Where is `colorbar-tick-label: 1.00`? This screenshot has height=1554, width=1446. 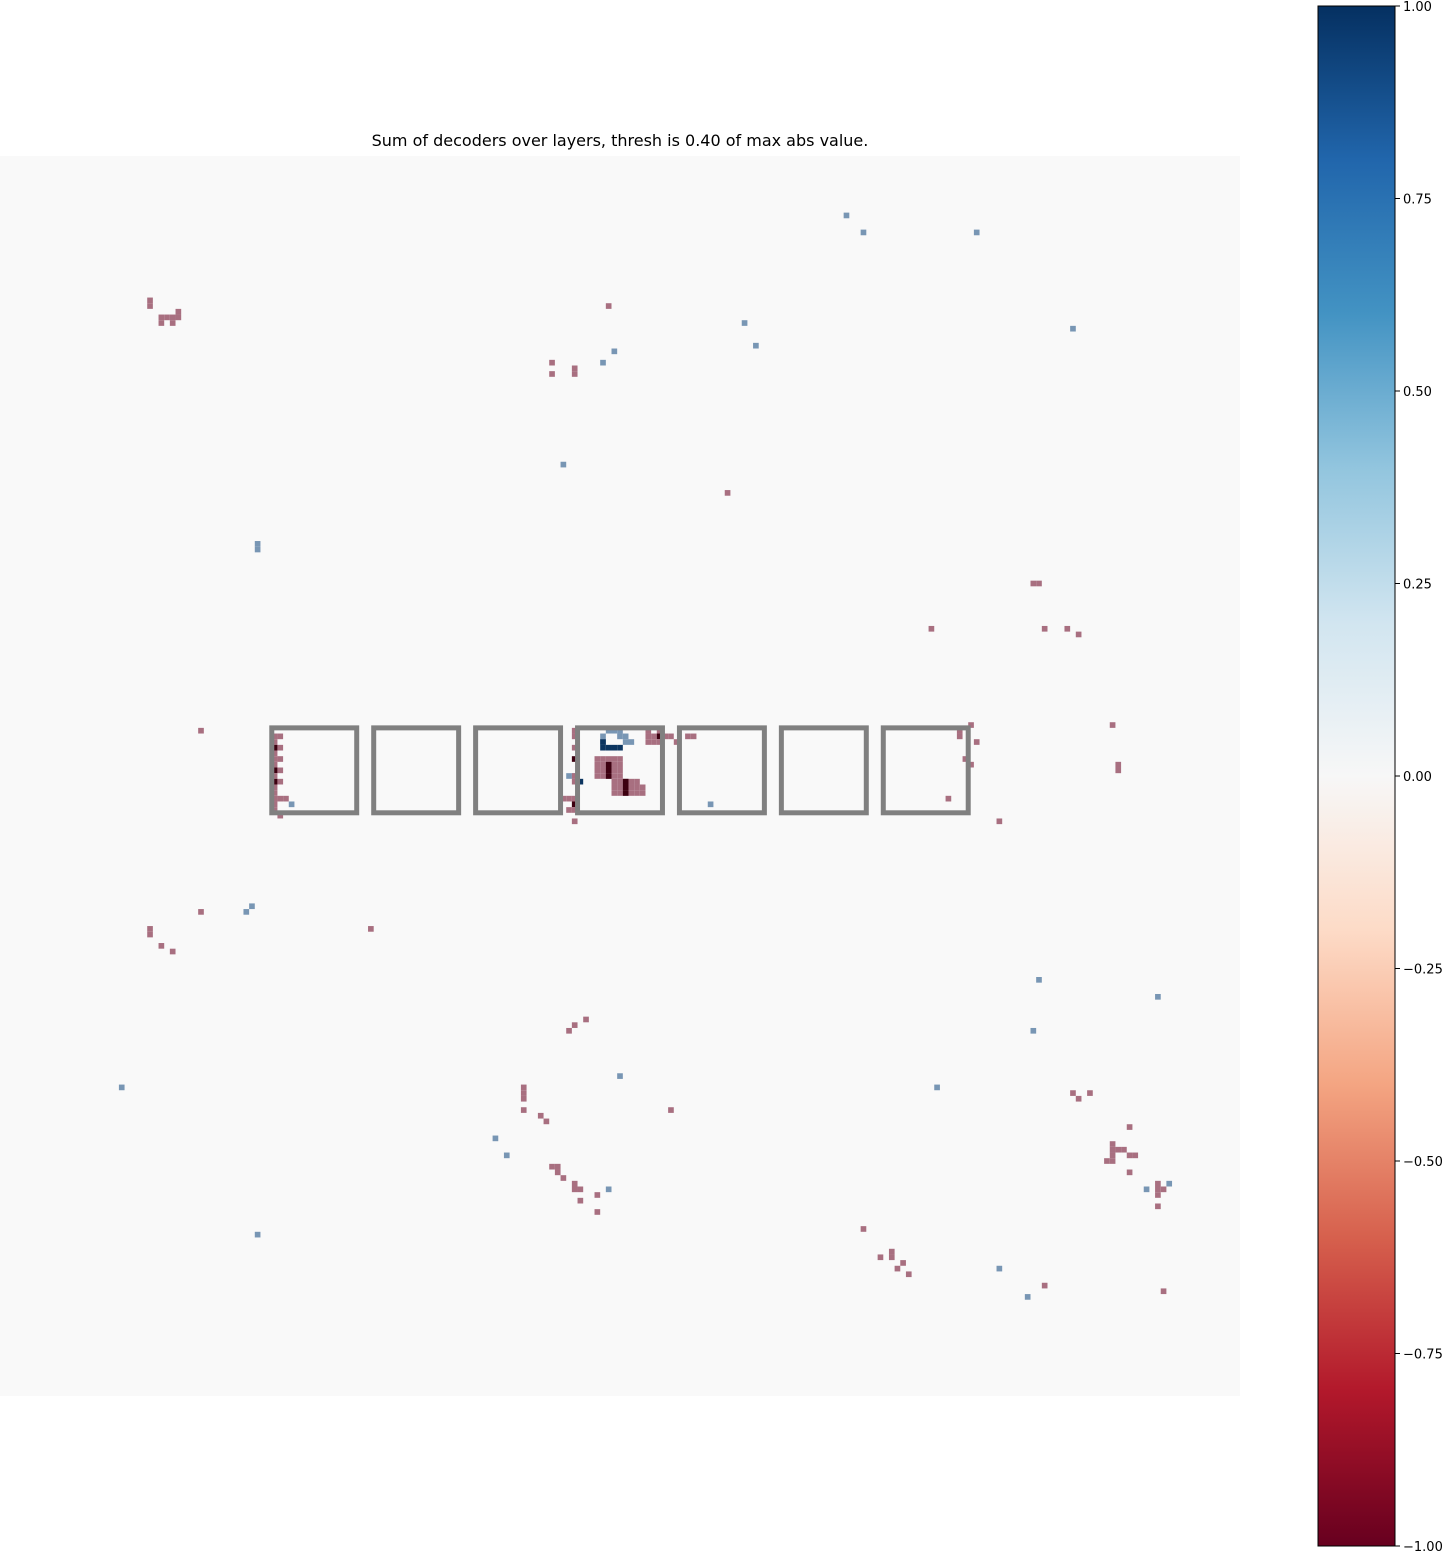
colorbar-tick-label: 1.00 is located at coordinates (1417, 7).